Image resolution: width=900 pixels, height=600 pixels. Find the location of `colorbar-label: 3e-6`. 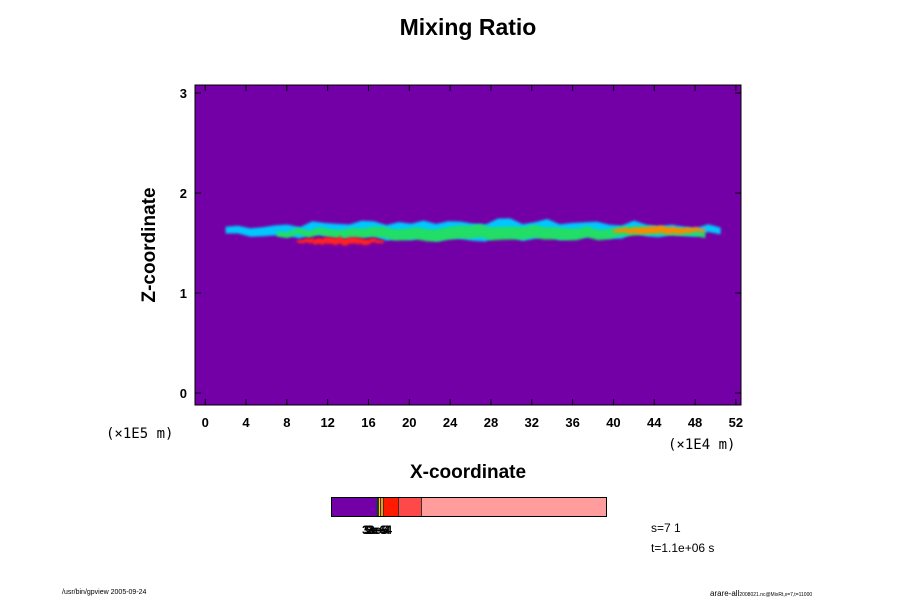

colorbar-label: 3e-6 is located at coordinates (374, 530).